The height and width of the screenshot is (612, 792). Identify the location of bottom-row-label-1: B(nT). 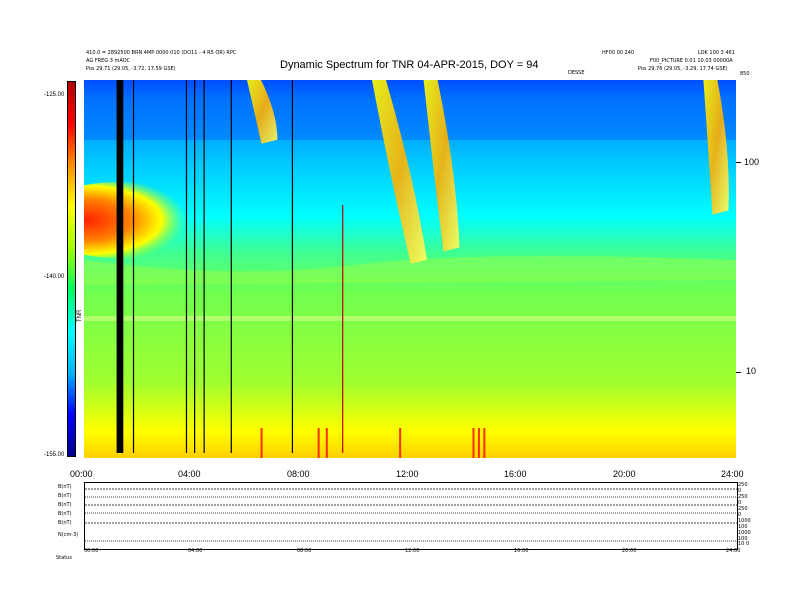
(65, 487).